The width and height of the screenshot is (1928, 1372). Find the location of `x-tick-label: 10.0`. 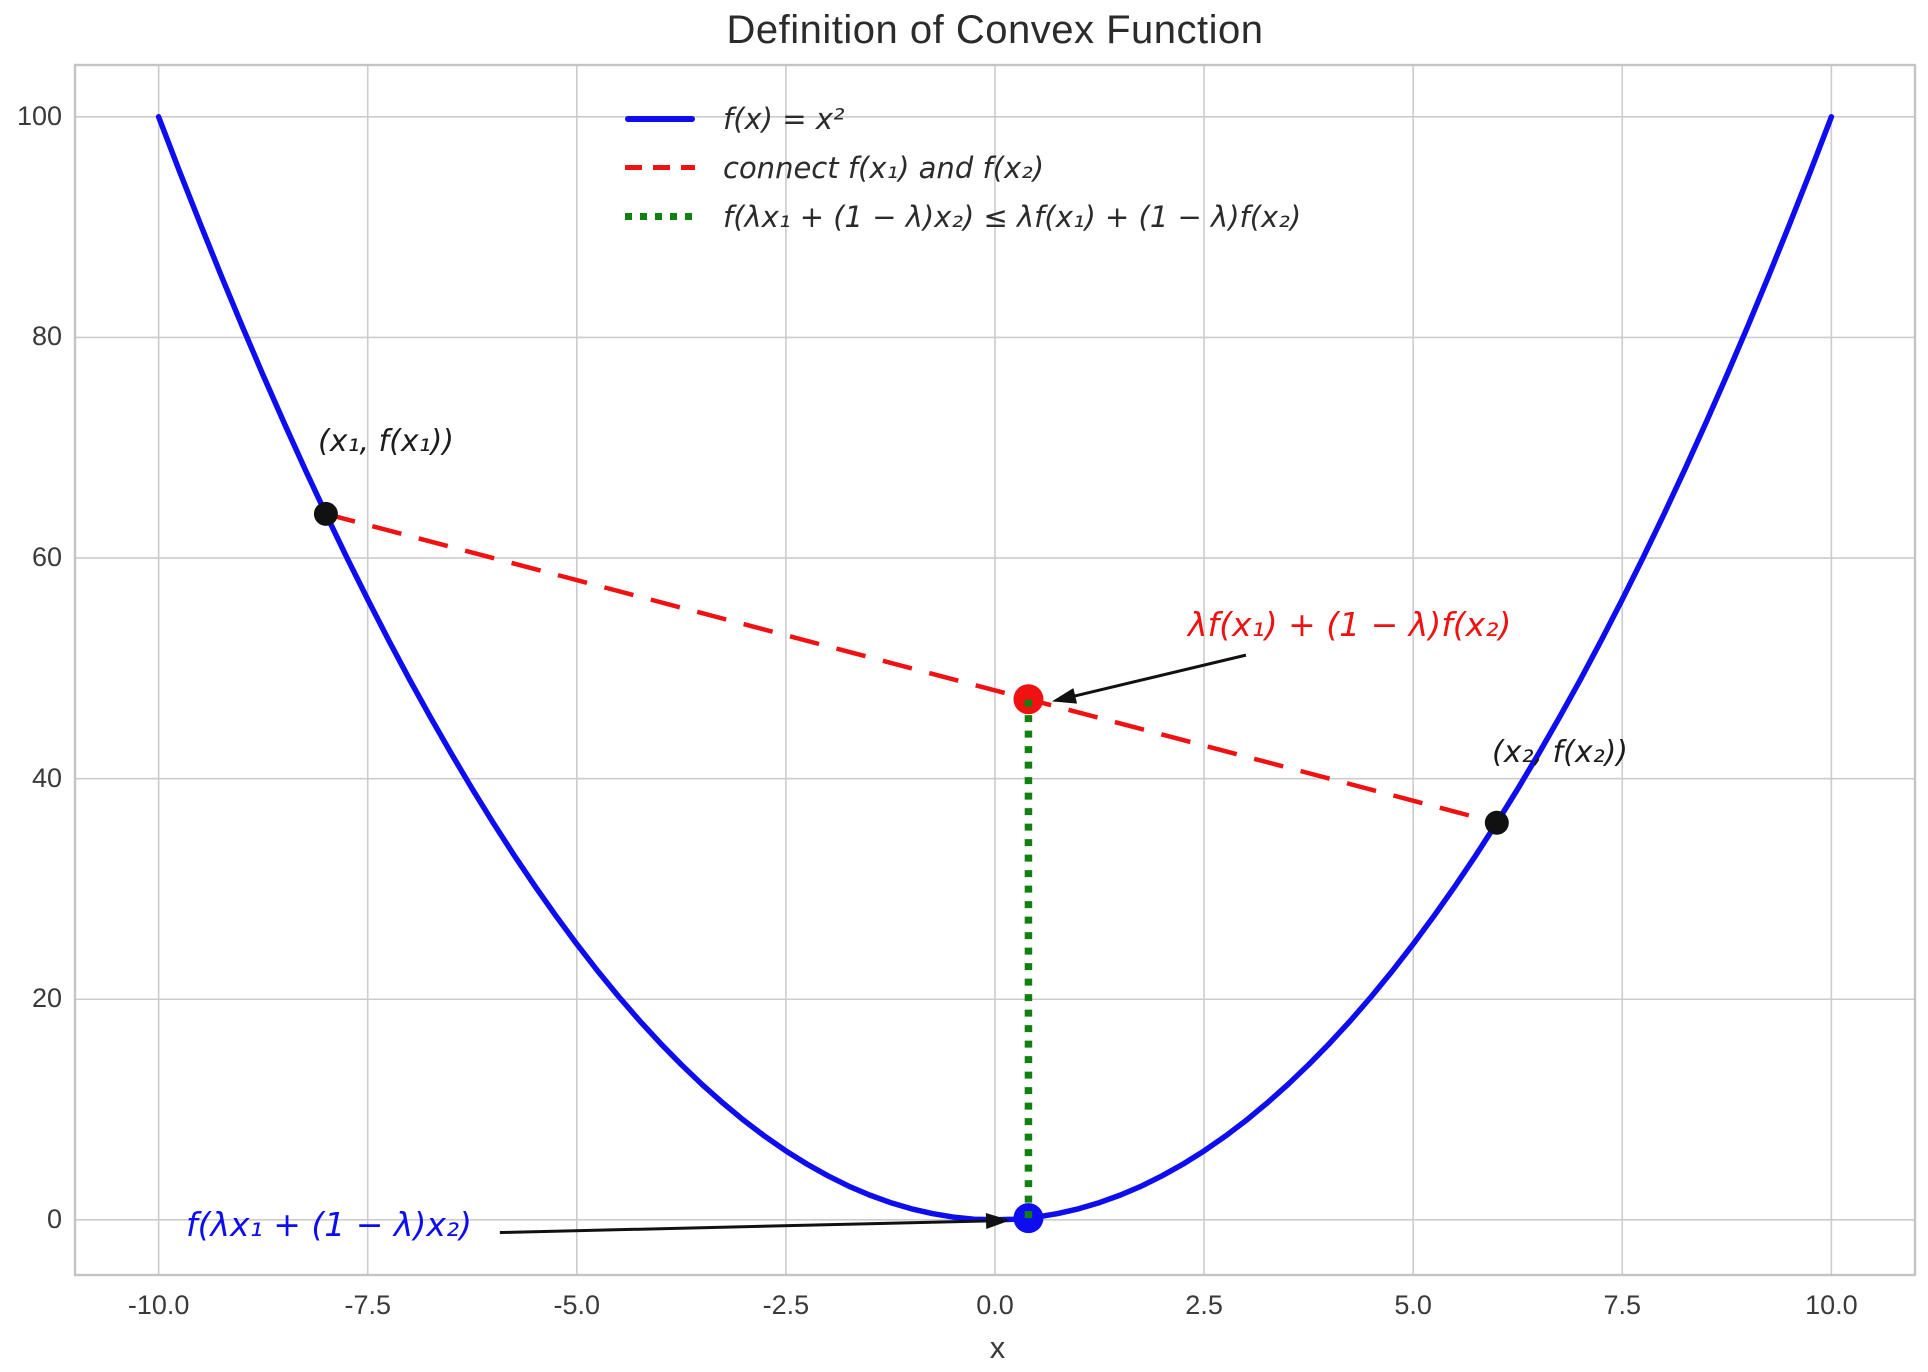

x-tick-label: 10.0 is located at coordinates (1831, 1305).